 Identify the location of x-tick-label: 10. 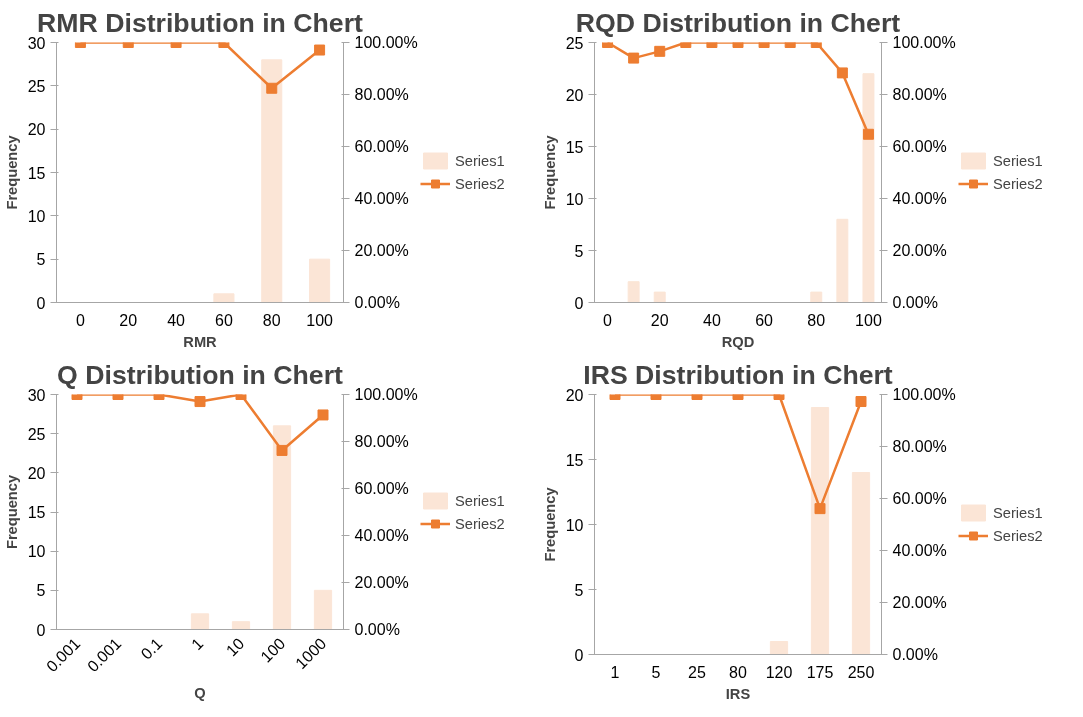
(235, 647).